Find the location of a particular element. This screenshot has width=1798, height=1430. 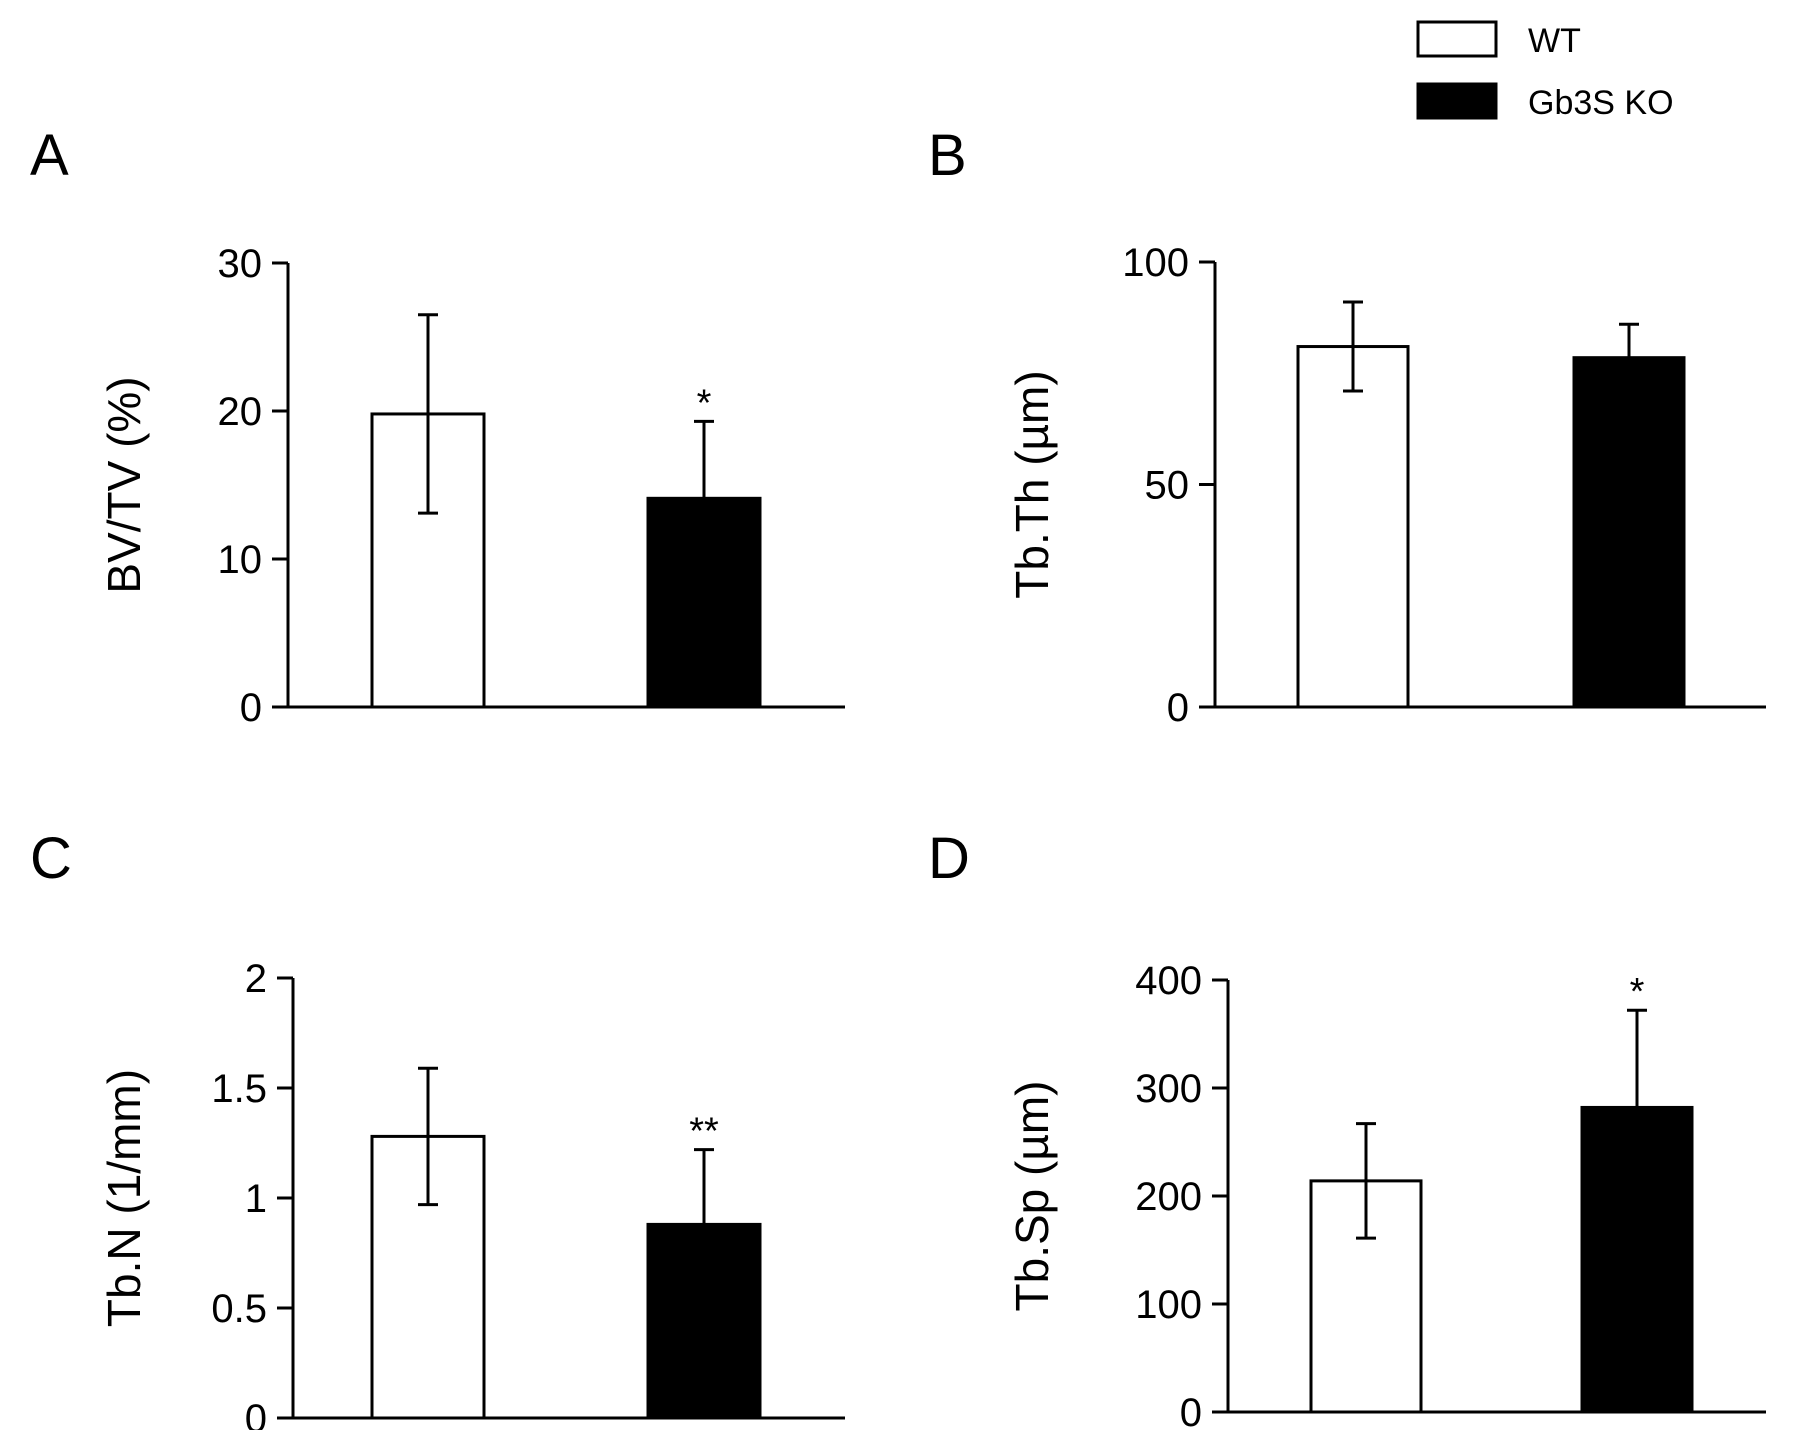

y-tick-label-d: 400 is located at coordinates (1168, 981).